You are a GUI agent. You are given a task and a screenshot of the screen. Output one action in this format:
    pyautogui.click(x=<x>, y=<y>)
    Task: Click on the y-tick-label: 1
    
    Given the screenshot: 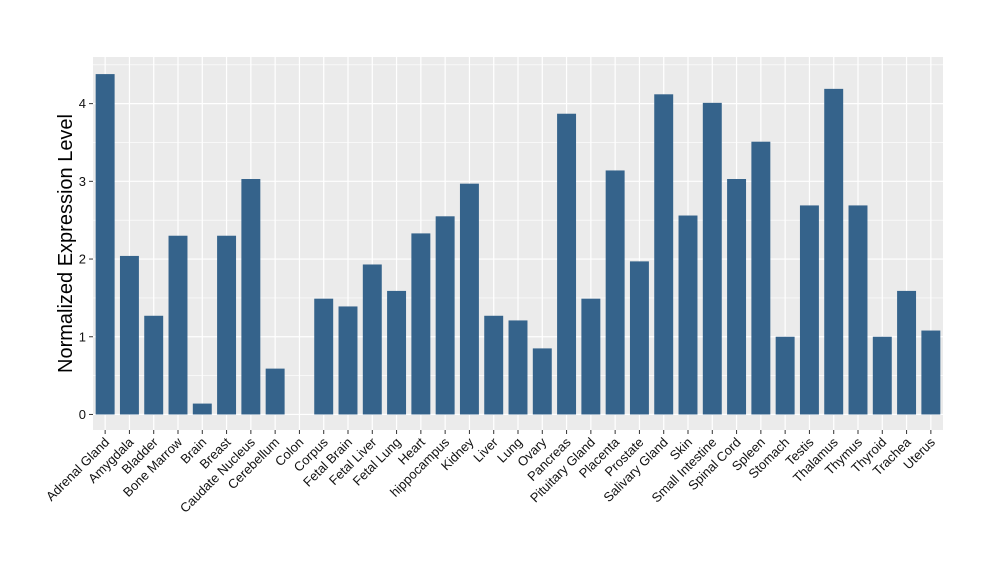 What is the action you would take?
    pyautogui.click(x=82, y=336)
    